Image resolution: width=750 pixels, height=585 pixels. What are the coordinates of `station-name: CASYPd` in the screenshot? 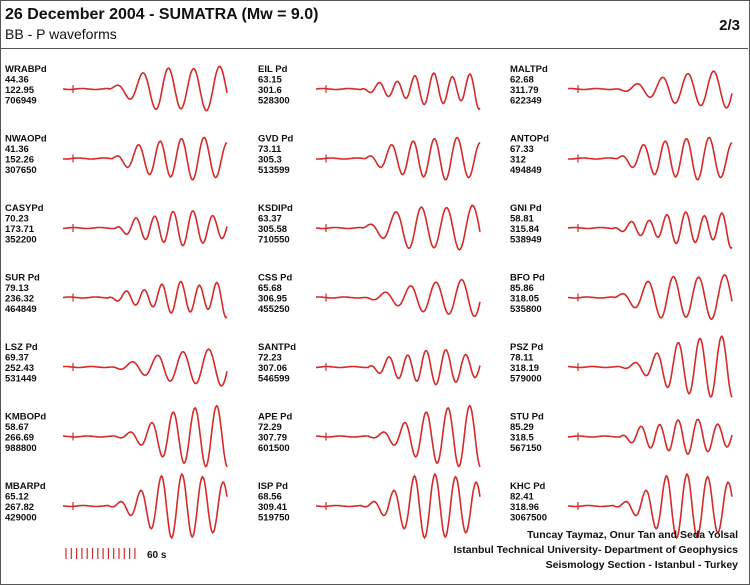 It's located at (24, 208).